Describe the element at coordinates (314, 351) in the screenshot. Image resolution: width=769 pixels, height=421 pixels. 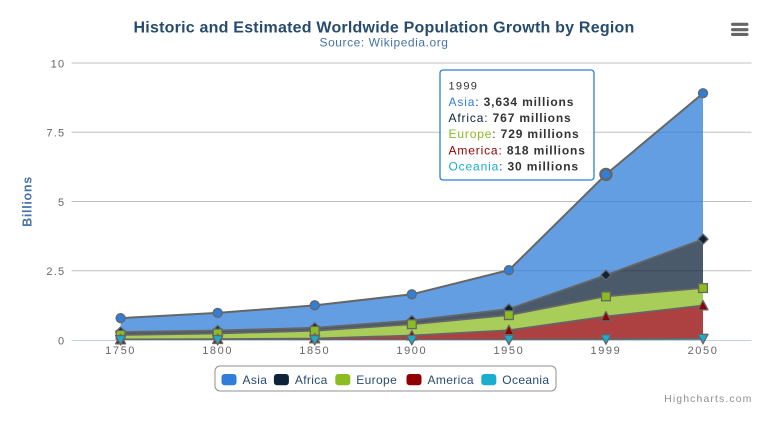
I see `svg-text: 1850` at that location.